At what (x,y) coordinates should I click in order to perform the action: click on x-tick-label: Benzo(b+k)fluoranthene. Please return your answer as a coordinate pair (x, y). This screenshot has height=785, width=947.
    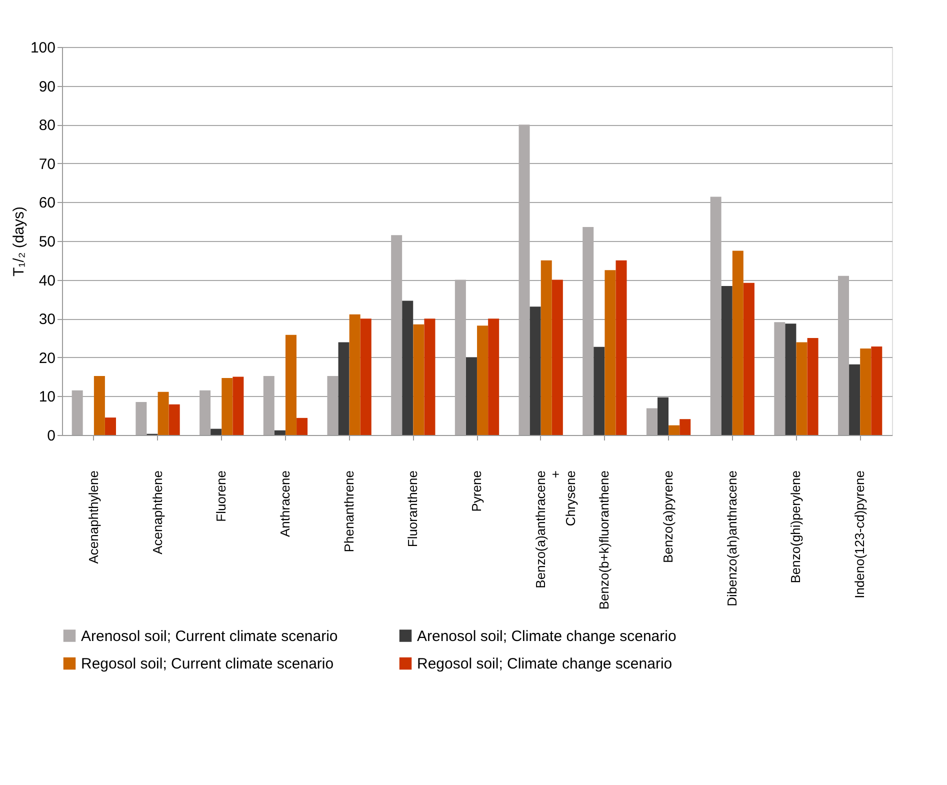
    Looking at the image, I should click on (604, 540).